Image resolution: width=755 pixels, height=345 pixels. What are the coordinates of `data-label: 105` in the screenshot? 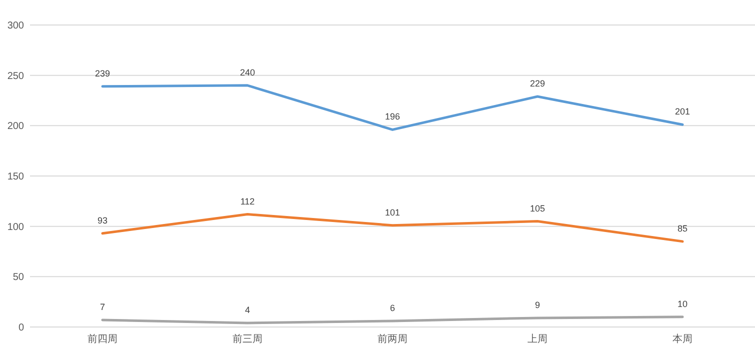 It's located at (538, 208).